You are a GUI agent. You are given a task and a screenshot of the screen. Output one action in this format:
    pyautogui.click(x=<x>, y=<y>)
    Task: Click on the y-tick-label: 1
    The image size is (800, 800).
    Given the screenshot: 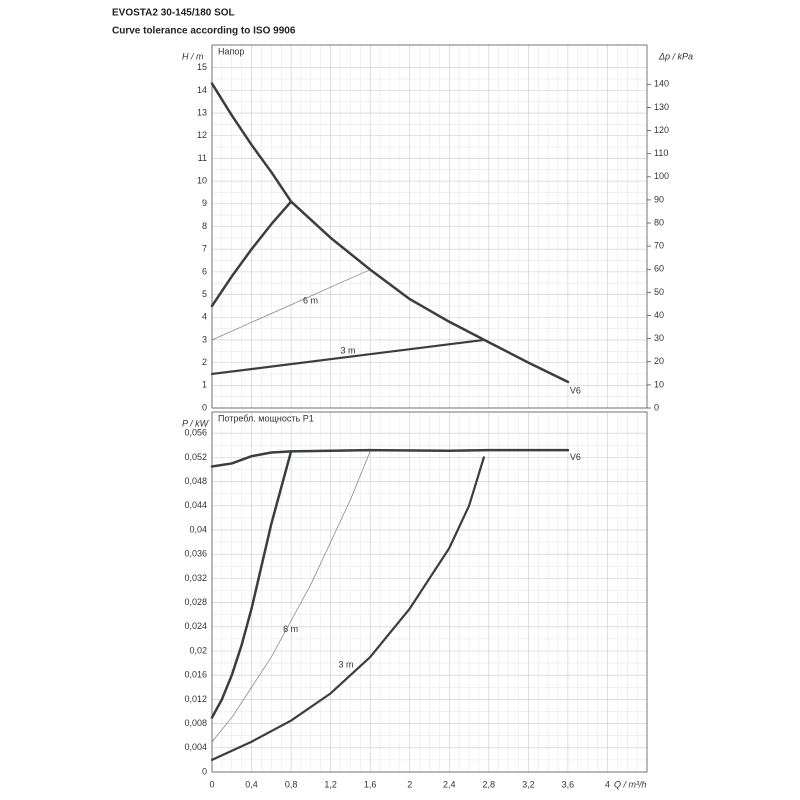 What is the action you would take?
    pyautogui.click(x=204, y=385)
    